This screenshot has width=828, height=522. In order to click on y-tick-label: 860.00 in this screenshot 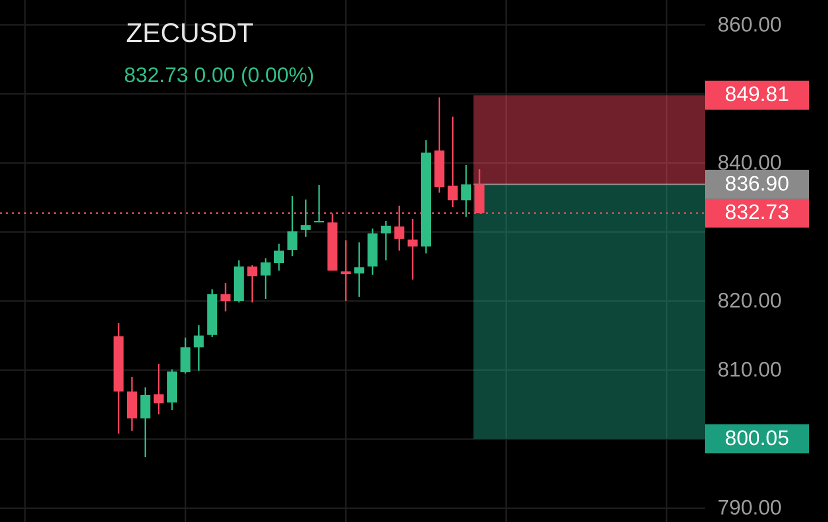, I will do `click(750, 24)`.